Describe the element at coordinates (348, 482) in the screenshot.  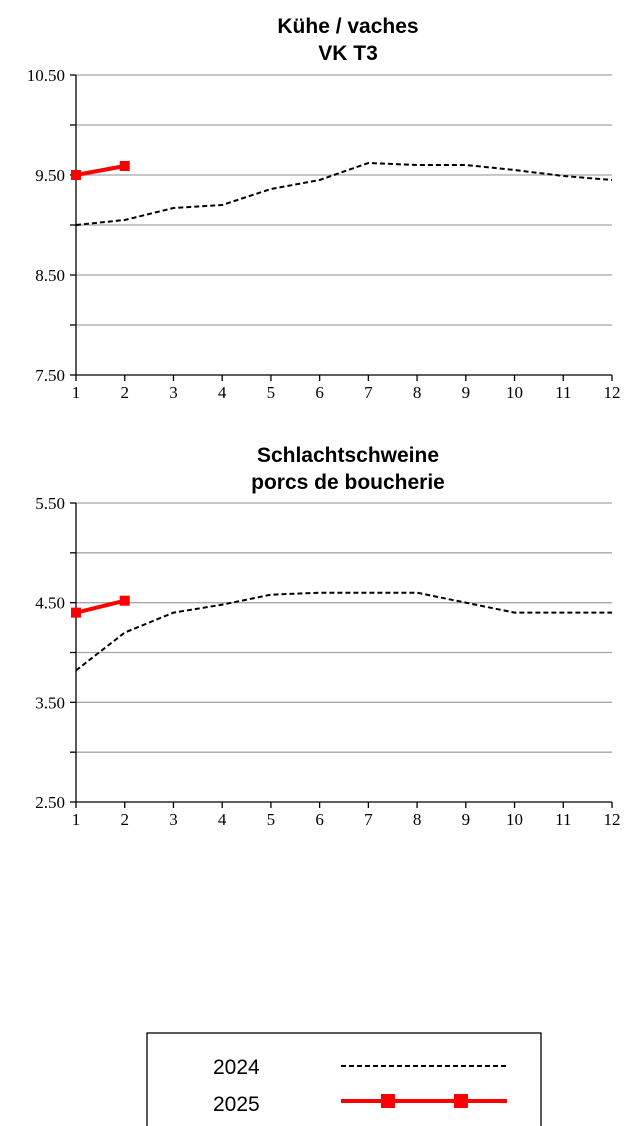
I see `chart-title: porcs de boucherie` at that location.